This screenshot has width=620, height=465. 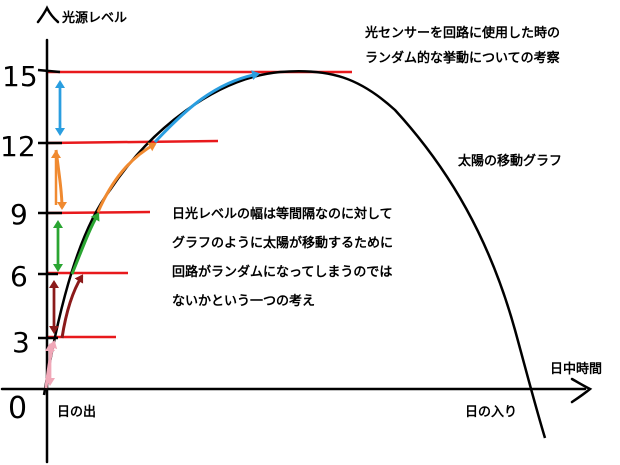 I want to click on y-tick-label-12: 12, so click(x=18, y=146).